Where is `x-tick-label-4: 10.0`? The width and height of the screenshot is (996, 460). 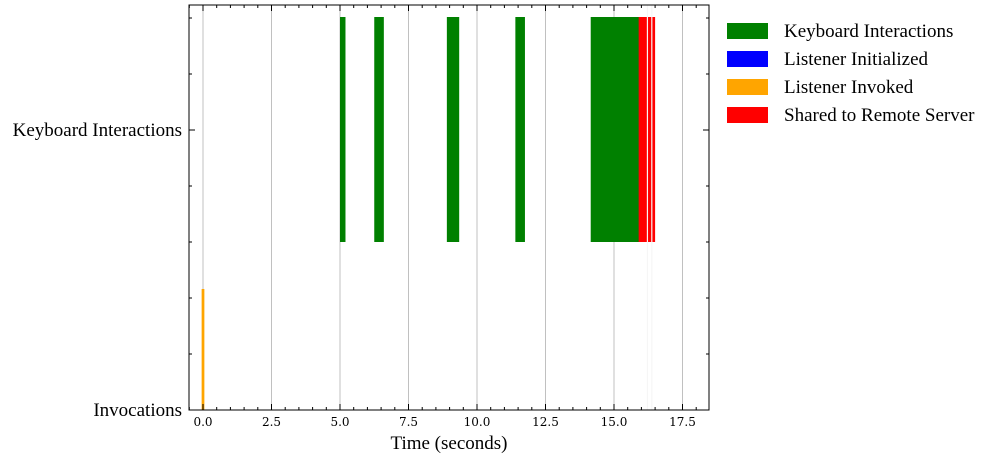 x-tick-label-4: 10.0 is located at coordinates (477, 422).